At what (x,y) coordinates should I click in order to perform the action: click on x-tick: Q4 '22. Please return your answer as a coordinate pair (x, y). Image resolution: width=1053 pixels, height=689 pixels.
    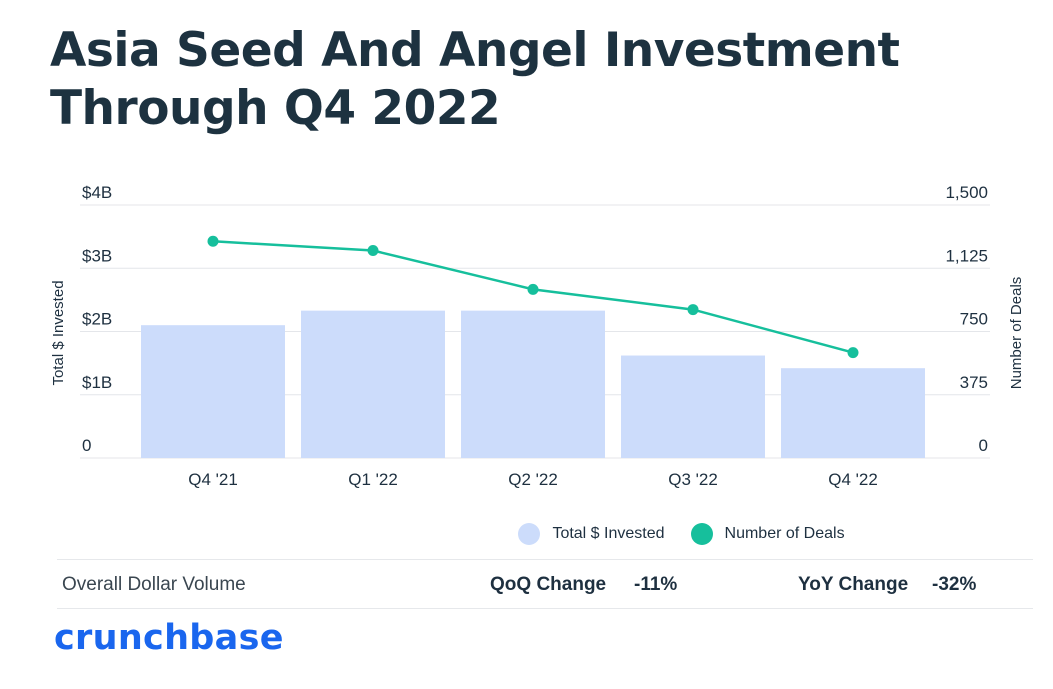
    Looking at the image, I should click on (853, 479).